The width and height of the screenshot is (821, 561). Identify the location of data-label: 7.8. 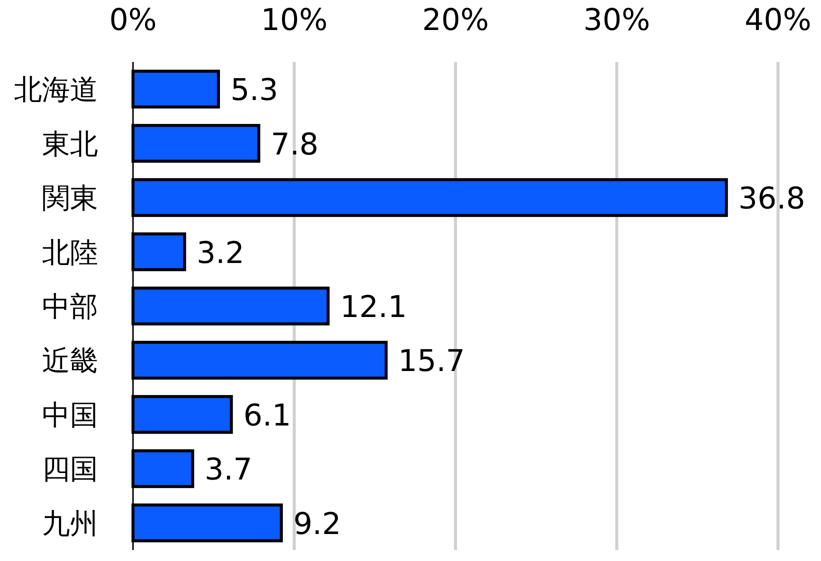
(294, 144).